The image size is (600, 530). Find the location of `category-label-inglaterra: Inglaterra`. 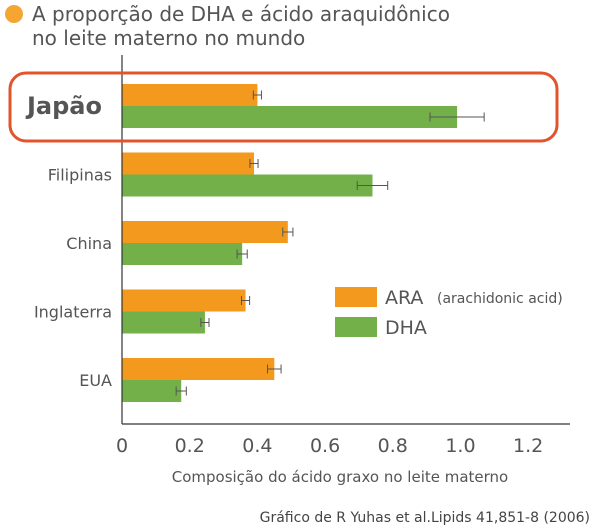

category-label-inglaterra: Inglaterra is located at coordinates (73, 312).